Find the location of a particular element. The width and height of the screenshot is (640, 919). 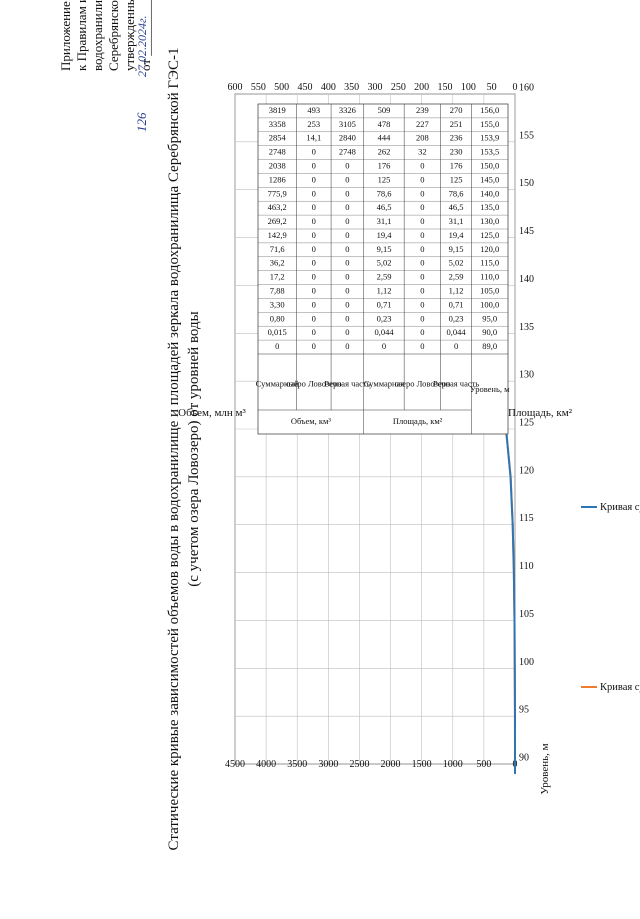

table-cell: 156,0 is located at coordinates (489, 110).